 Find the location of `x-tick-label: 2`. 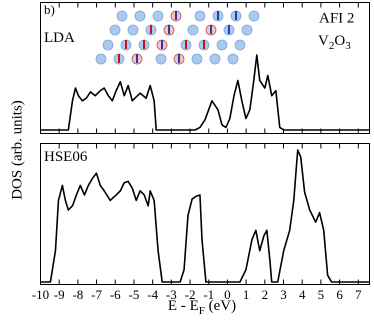

x-tick-label: 2 is located at coordinates (265, 294).